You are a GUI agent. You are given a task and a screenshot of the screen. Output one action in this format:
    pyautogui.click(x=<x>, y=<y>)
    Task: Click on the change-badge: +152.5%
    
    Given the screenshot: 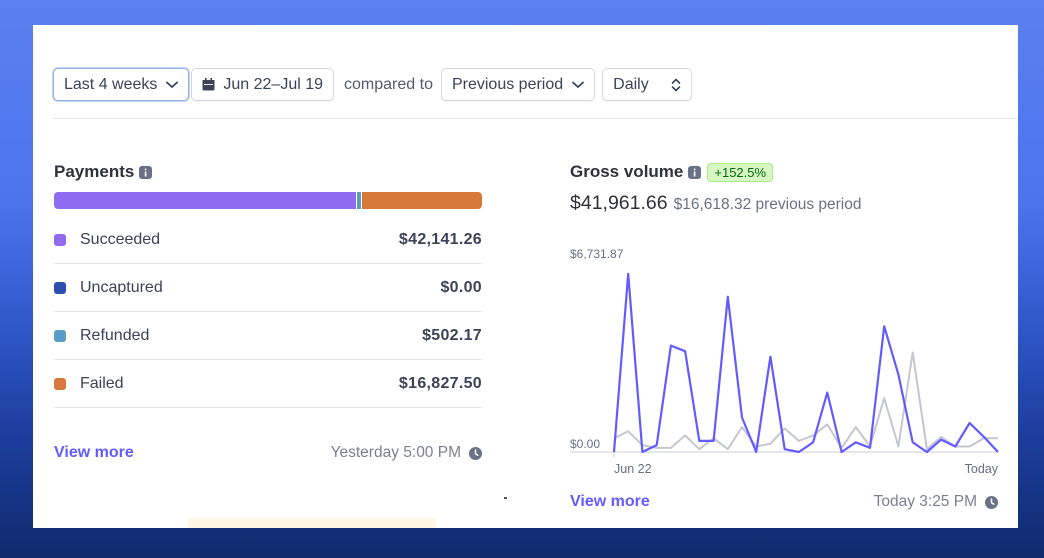 What is the action you would take?
    pyautogui.click(x=740, y=172)
    